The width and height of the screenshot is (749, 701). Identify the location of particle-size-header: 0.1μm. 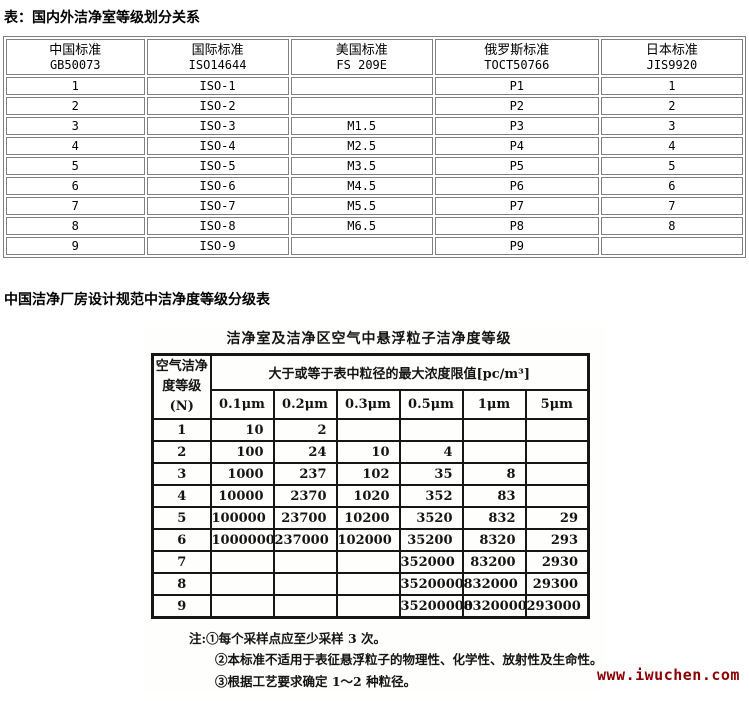
(242, 404).